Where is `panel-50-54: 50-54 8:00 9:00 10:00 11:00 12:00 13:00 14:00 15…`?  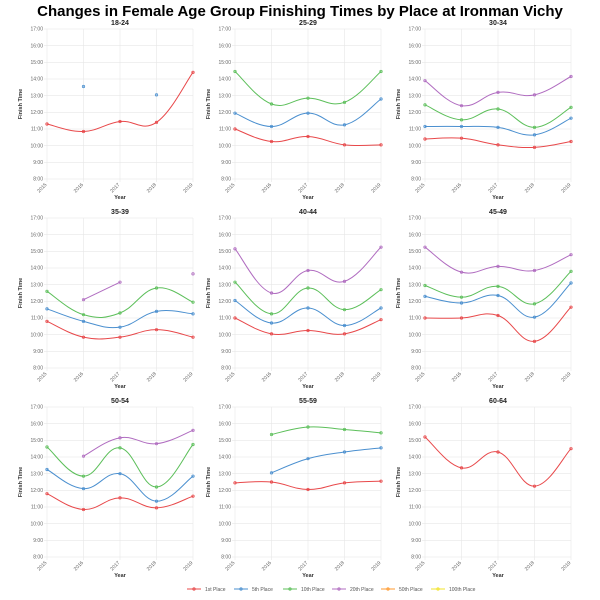
panel-50-54: 50-54 8:00 9:00 10:00 11:00 12:00 13:00 14:00 15… is located at coordinates (106, 488).